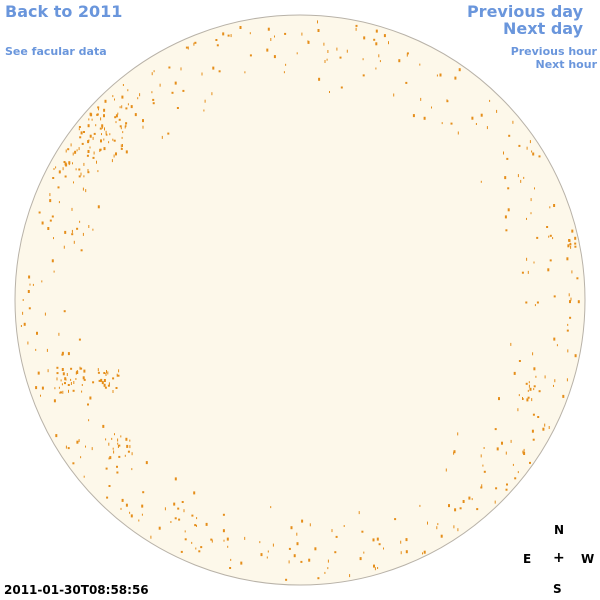 The height and width of the screenshot is (600, 600). What do you see at coordinates (559, 530) in the screenshot?
I see `compass-north: N` at bounding box center [559, 530].